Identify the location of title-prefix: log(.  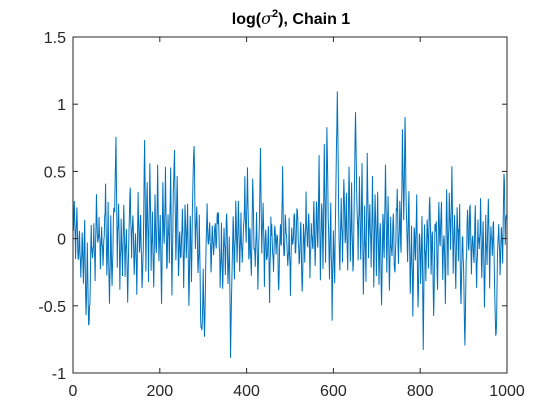
(247, 19).